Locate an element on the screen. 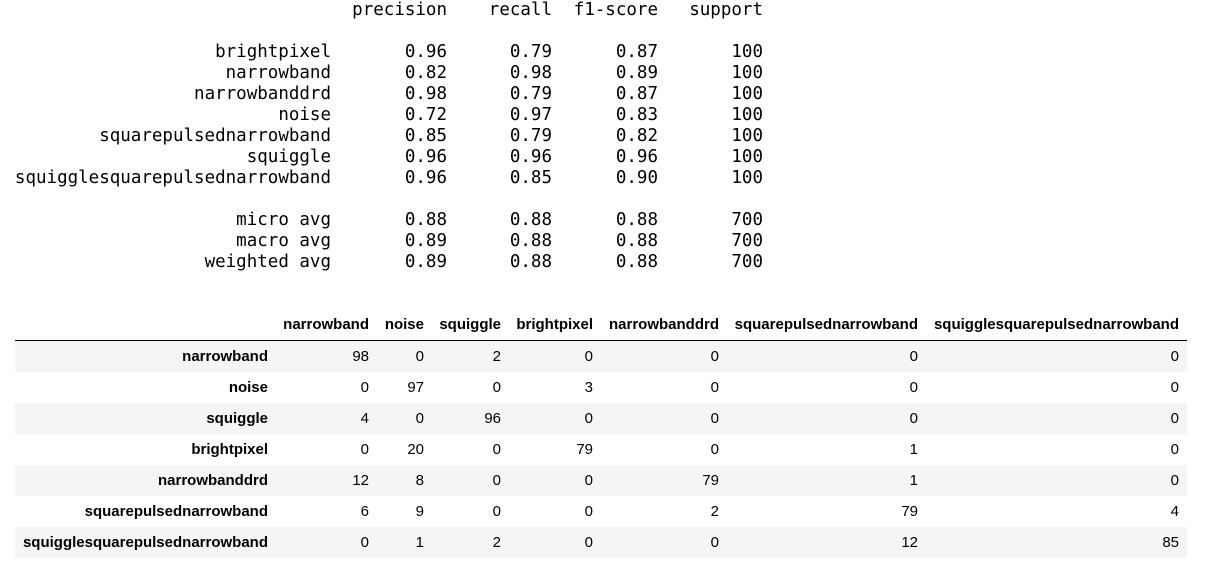 This screenshot has width=1208, height=565. header-rule is located at coordinates (601, 340).